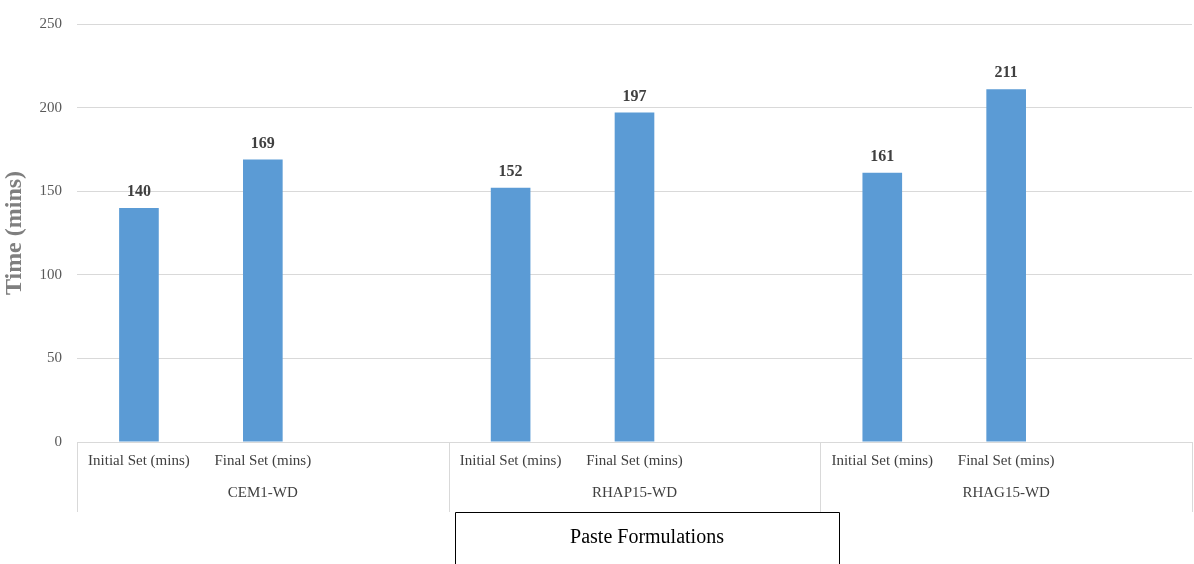 The width and height of the screenshot is (1194, 564). Describe the element at coordinates (634, 95) in the screenshot. I see `data-label: 197` at that location.